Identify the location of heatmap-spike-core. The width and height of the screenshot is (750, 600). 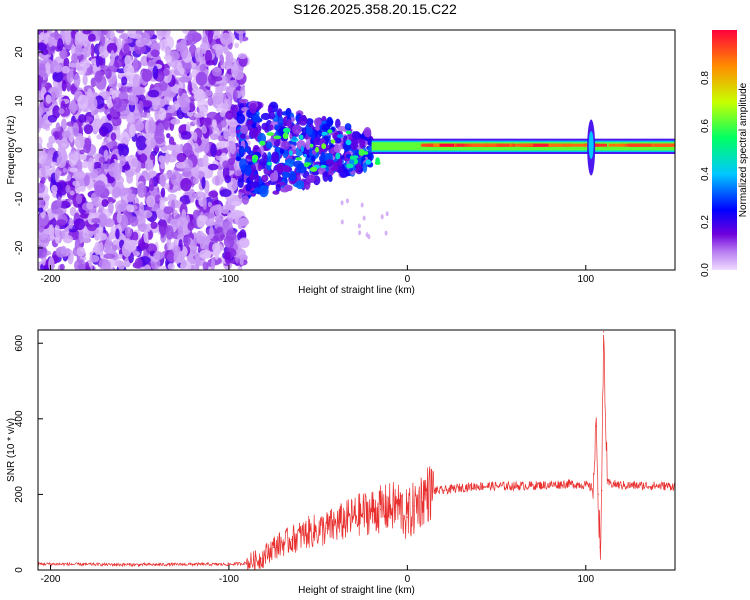
(591, 145).